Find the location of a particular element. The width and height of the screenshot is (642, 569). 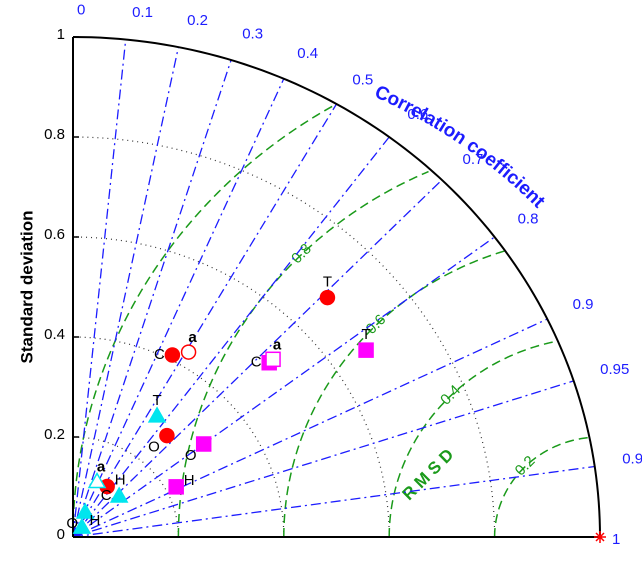

corr-tick-label: 0.7 is located at coordinates (473, 159).